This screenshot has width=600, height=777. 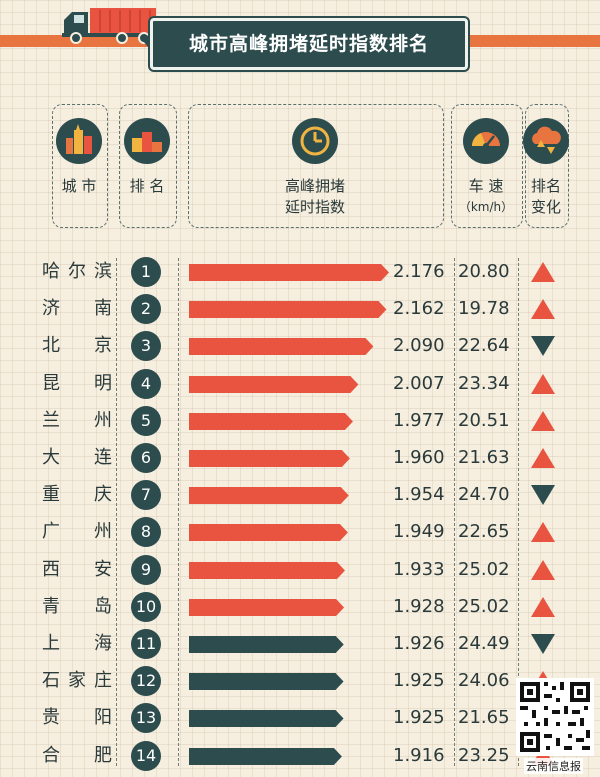 What do you see at coordinates (146, 644) in the screenshot?
I see `rank-badge: 11` at bounding box center [146, 644].